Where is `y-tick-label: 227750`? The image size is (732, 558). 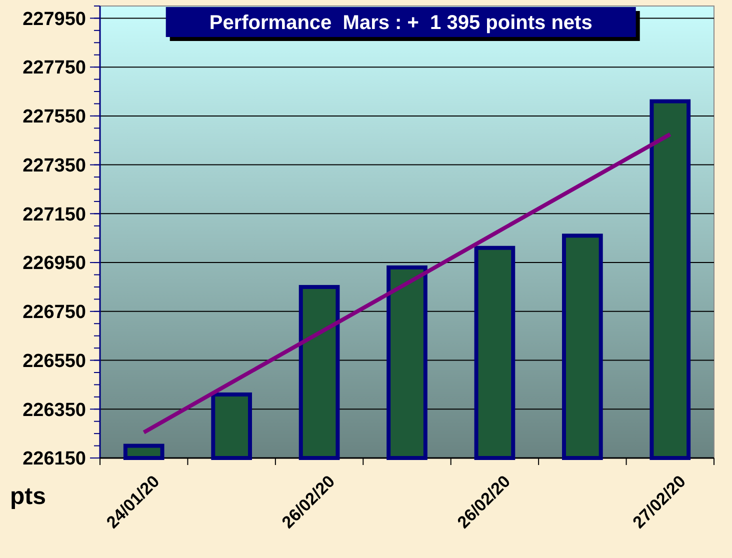 y-tick-label: 227750 is located at coordinates (54, 68).